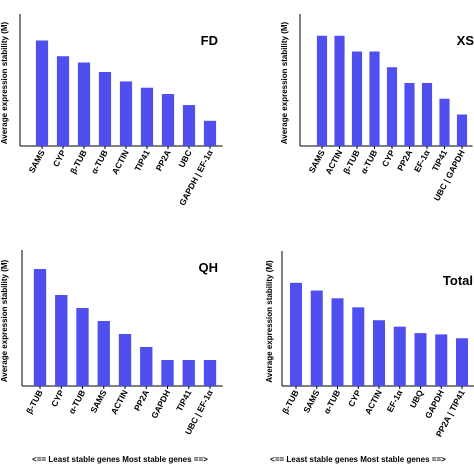 Image resolution: width=474 pixels, height=474 pixels. What do you see at coordinates (160, 404) in the screenshot?
I see `x-tick-label: GAPDH` at bounding box center [160, 404].